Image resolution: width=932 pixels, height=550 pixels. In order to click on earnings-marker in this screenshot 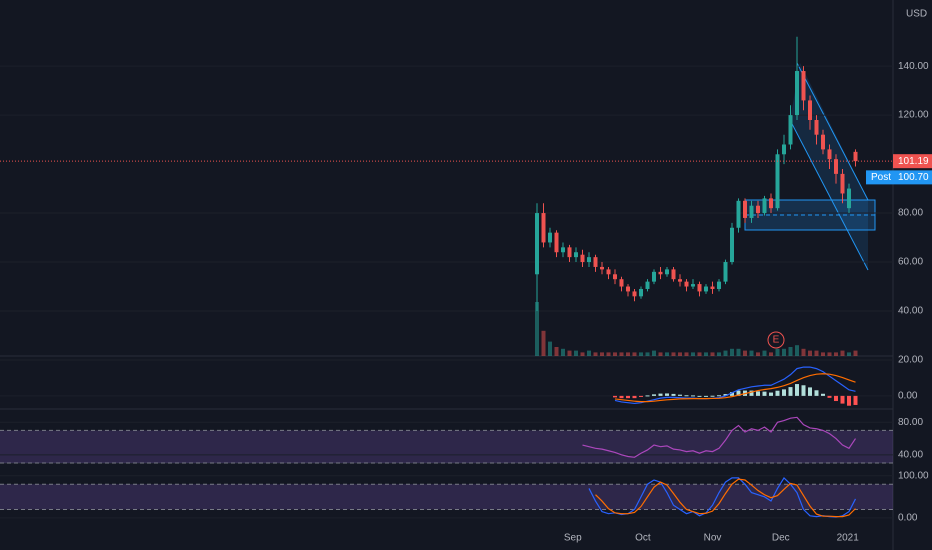, I will do `click(776, 340)`.